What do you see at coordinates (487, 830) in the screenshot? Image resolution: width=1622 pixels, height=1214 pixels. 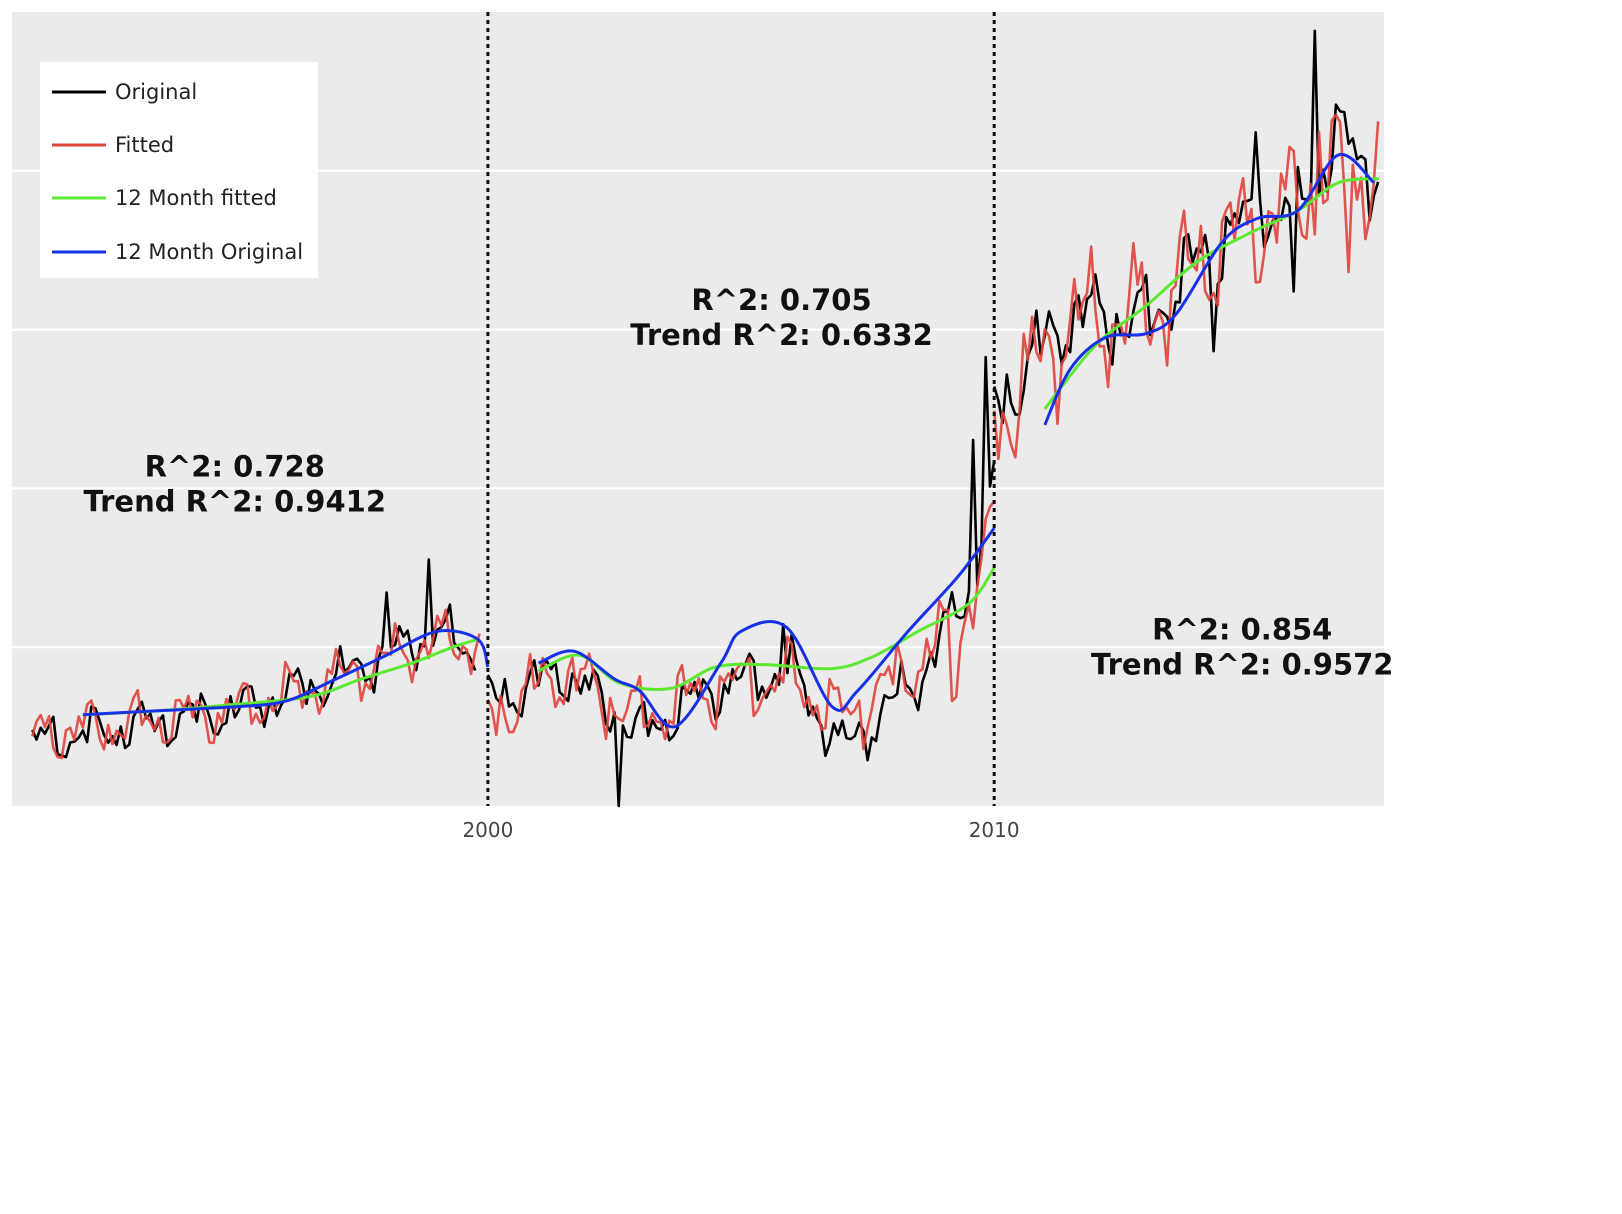 I see `x-tick-label-0: 2000` at bounding box center [487, 830].